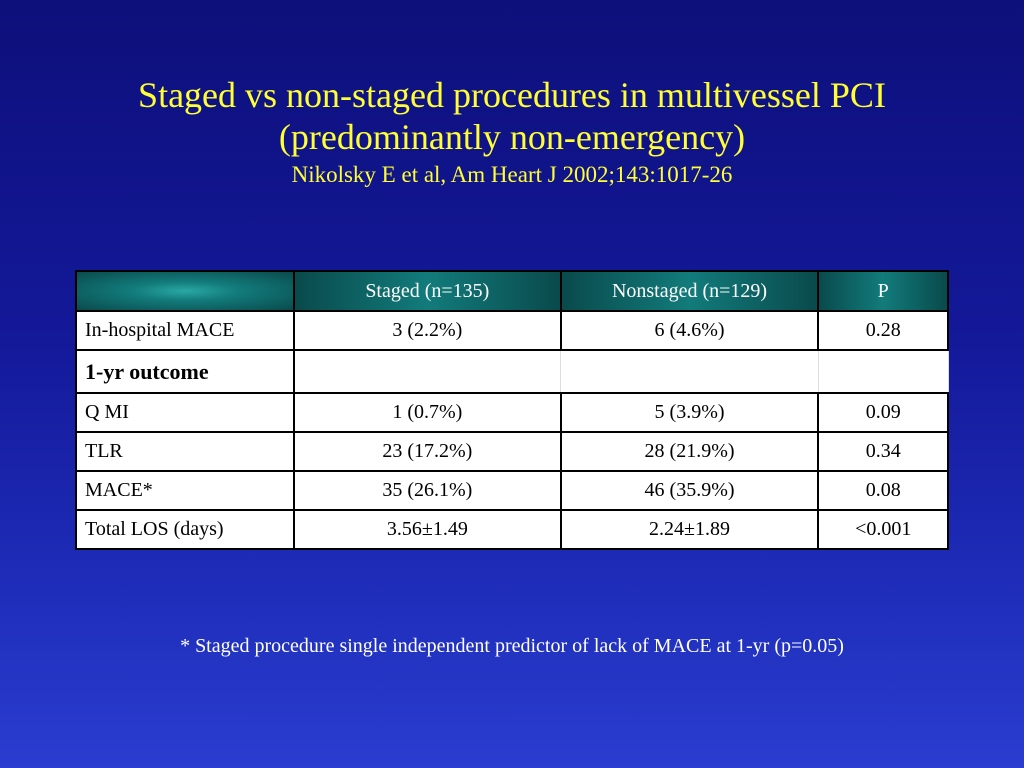 The height and width of the screenshot is (768, 1024). I want to click on row-label: Total LOS (days), so click(185, 529).